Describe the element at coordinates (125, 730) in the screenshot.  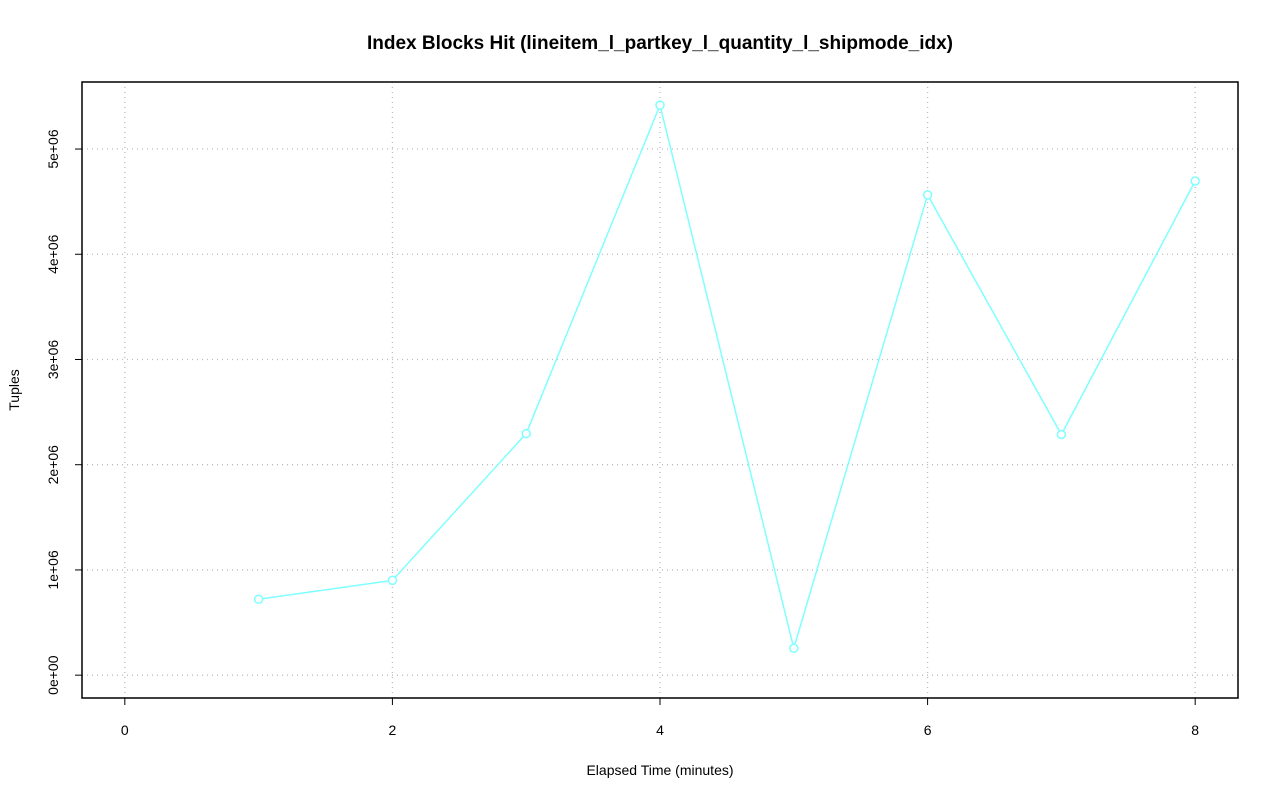
I see `x-tick-label: 0` at that location.